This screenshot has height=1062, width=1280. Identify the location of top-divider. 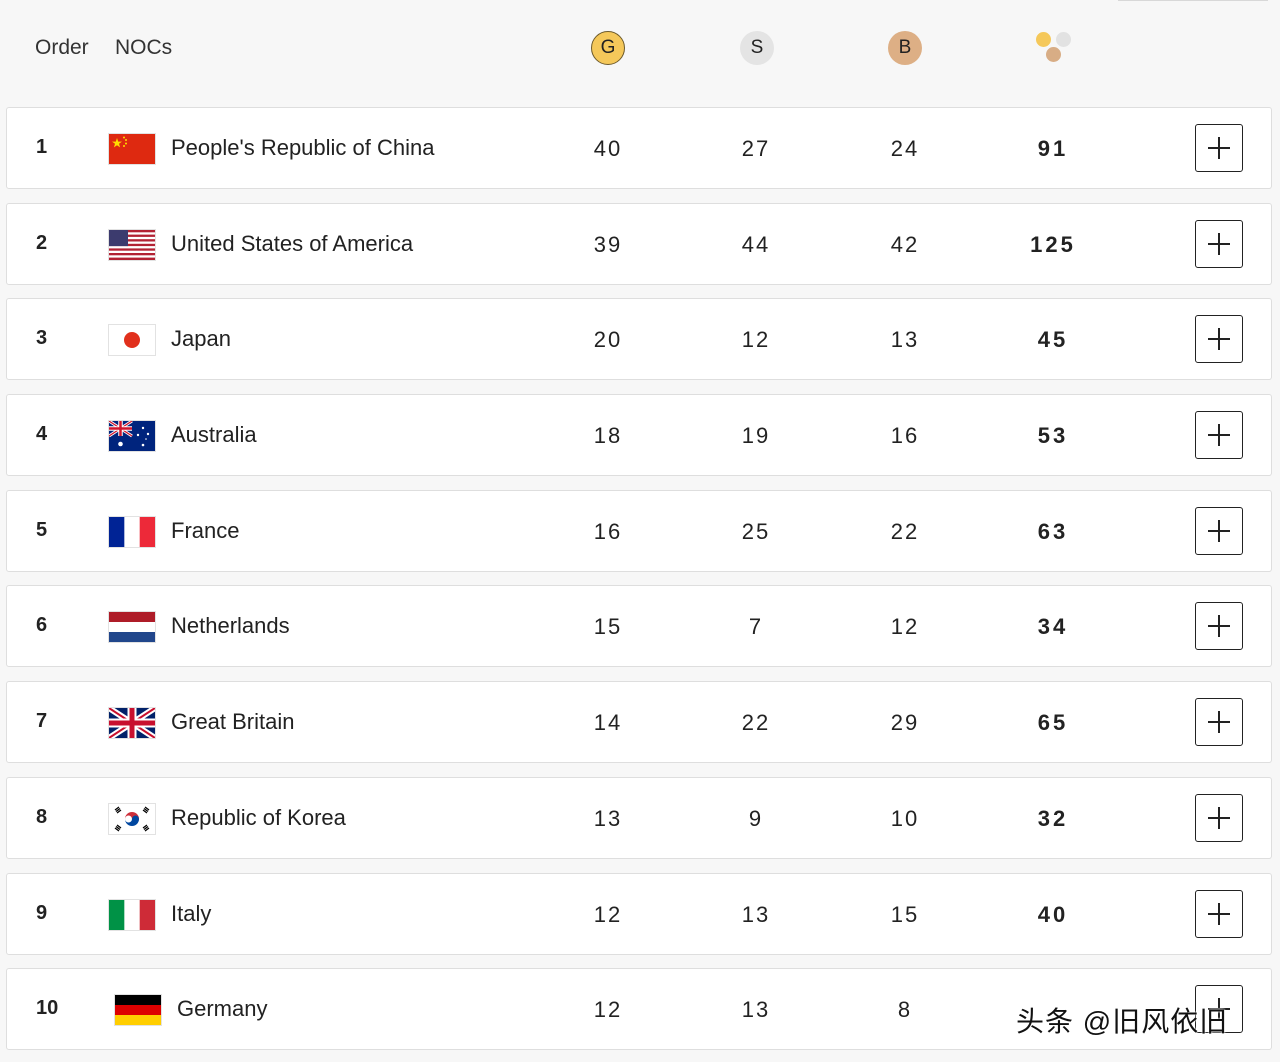
(1193, 0).